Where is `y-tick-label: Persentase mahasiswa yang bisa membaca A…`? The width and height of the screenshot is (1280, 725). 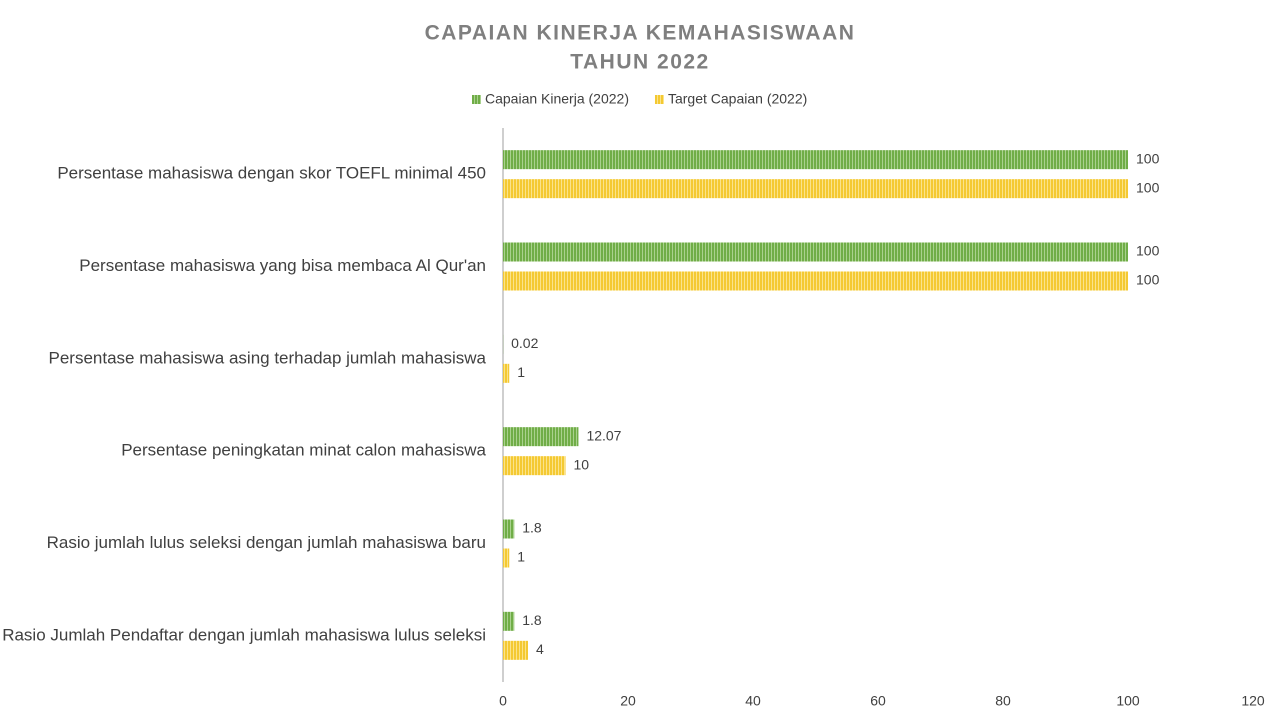
y-tick-label: Persentase mahasiswa yang bisa membaca A… is located at coordinates (282, 265).